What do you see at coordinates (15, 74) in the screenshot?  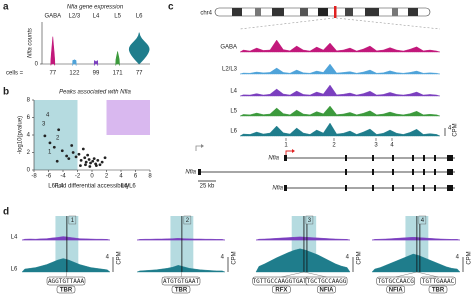 I see `cells-label: cells =` at bounding box center [15, 74].